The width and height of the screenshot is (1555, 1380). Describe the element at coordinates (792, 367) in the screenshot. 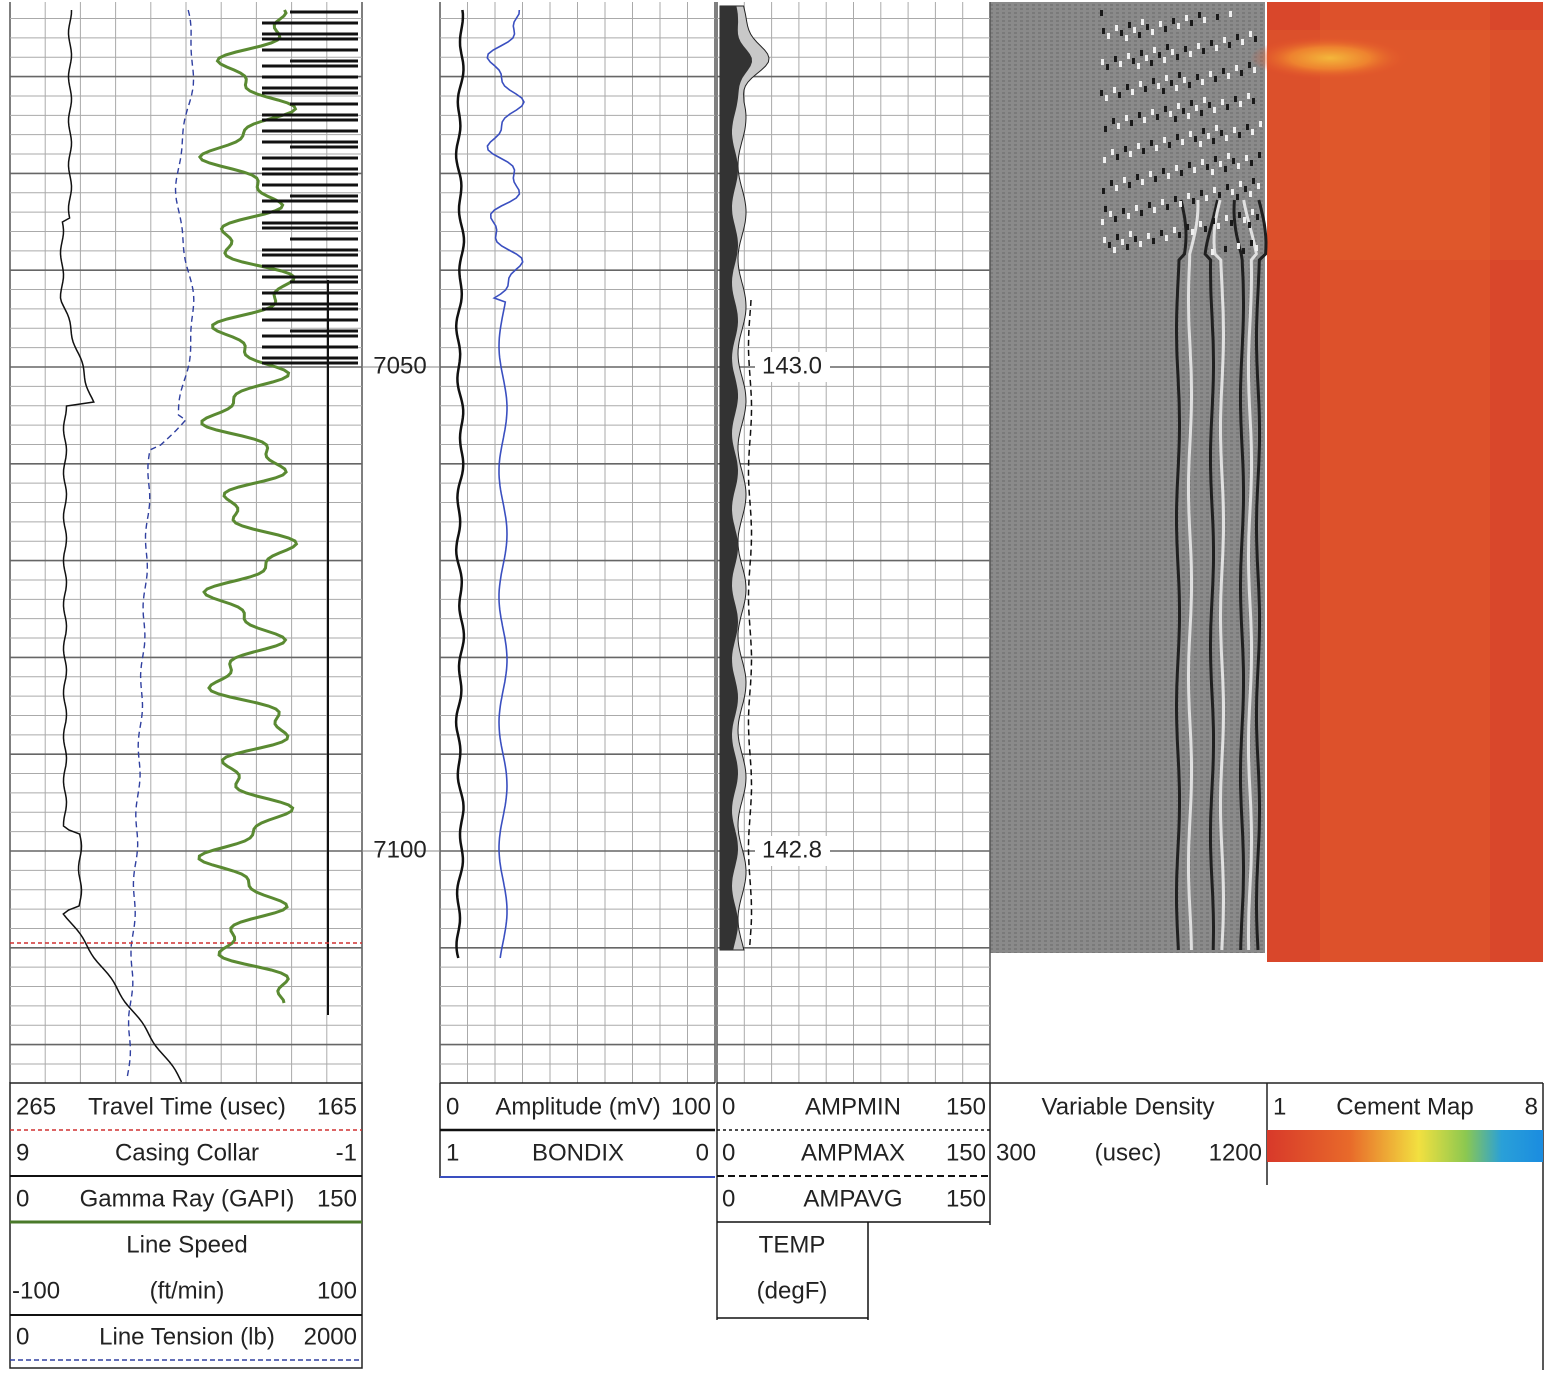

I see `label-bg` at that location.